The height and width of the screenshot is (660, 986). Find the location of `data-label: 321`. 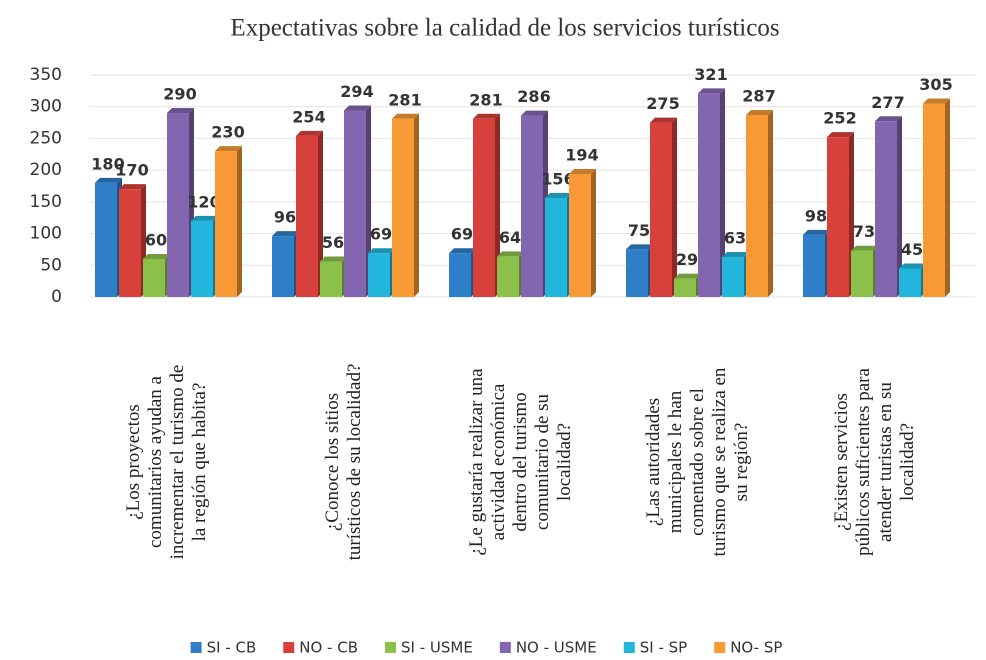

data-label: 321 is located at coordinates (710, 74).